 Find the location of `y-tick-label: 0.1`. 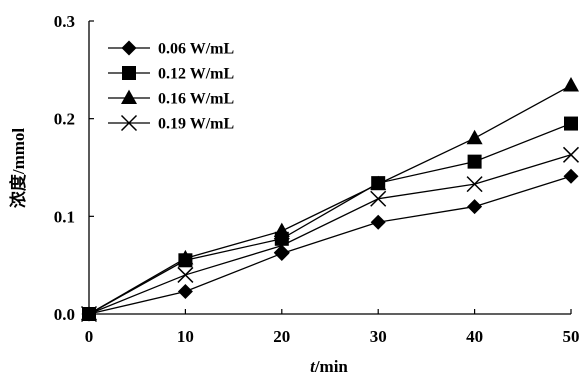

y-tick-label: 0.1 is located at coordinates (64, 216).